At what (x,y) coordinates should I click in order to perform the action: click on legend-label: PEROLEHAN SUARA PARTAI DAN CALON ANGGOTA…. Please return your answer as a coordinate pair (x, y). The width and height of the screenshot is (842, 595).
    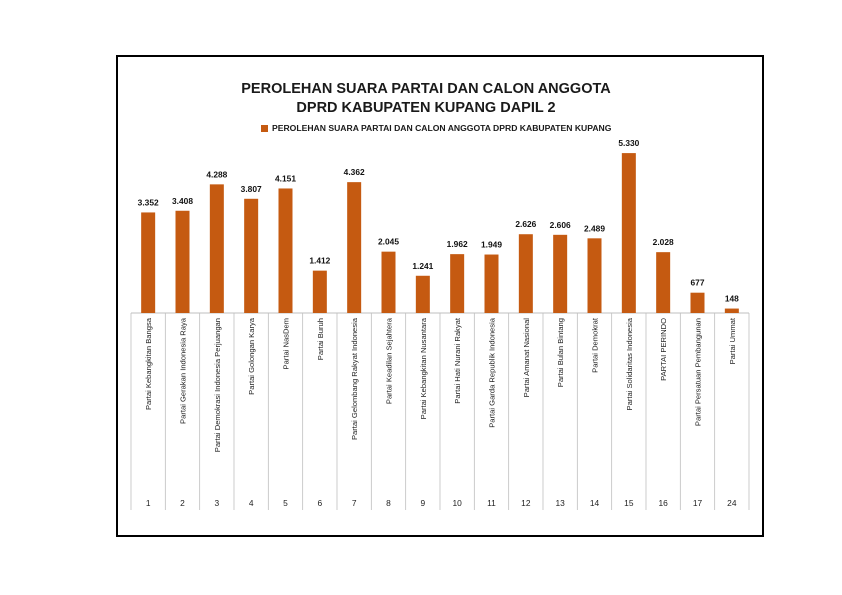
    Looking at the image, I should click on (442, 128).